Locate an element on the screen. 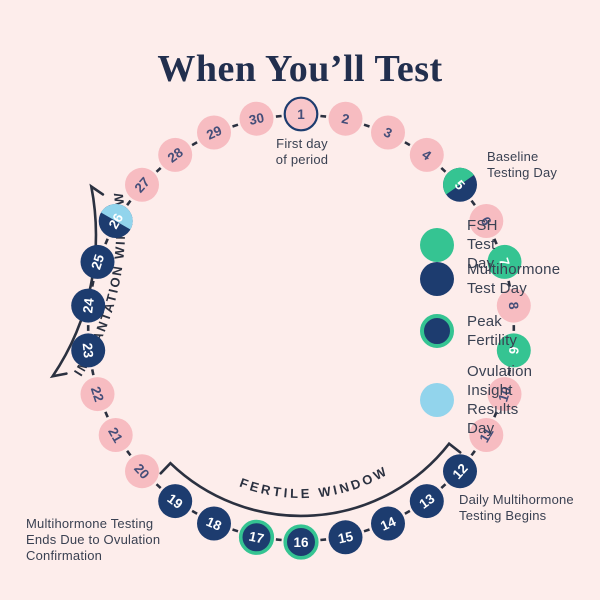 This screenshot has height=600, width=600. day-16: 16 is located at coordinates (301, 542).